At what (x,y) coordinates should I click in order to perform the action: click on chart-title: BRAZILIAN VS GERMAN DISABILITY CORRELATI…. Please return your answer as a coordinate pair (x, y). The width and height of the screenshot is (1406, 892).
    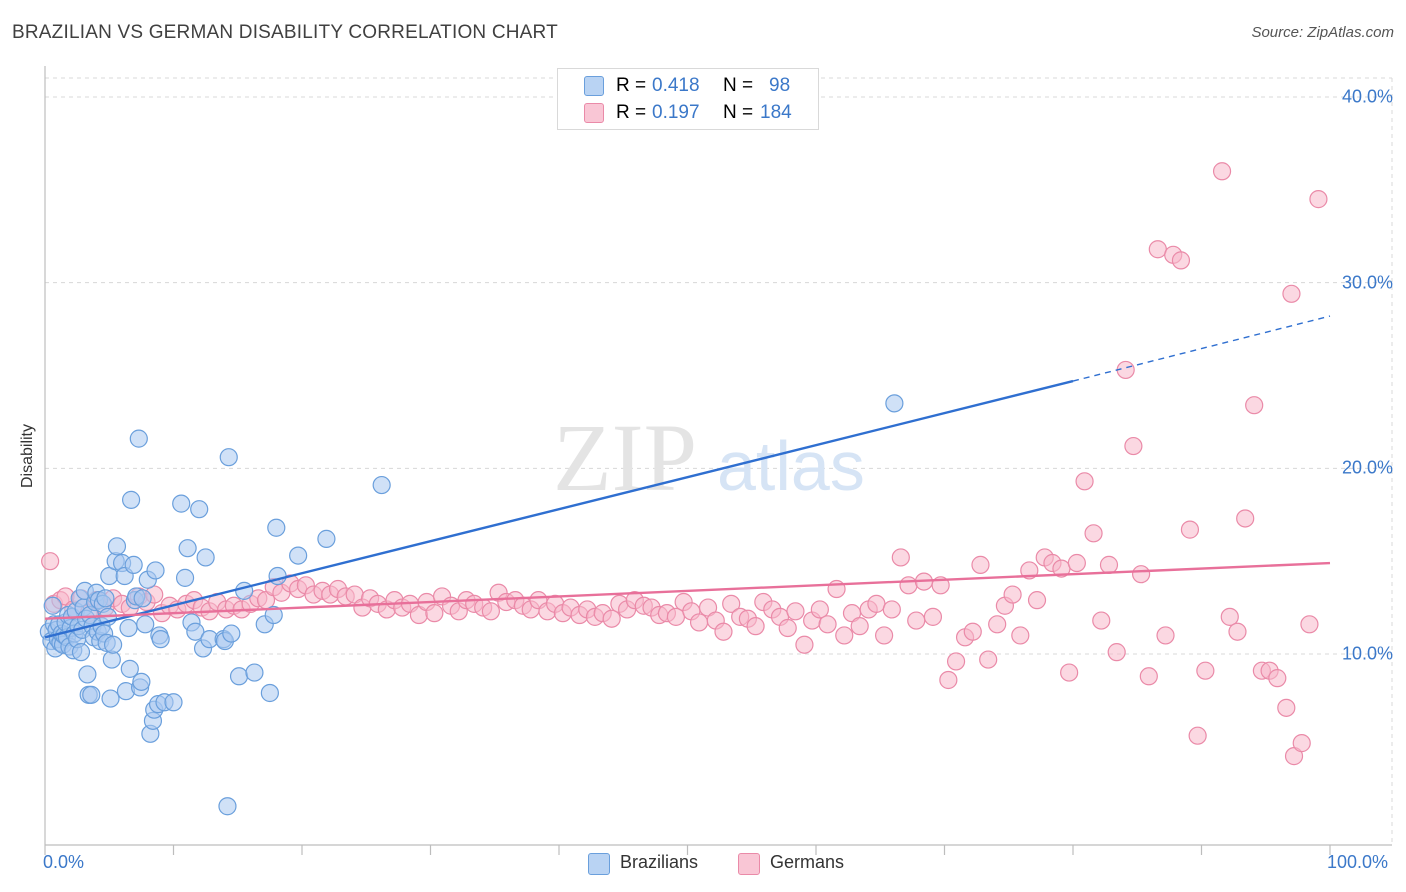
    Looking at the image, I should click on (285, 32).